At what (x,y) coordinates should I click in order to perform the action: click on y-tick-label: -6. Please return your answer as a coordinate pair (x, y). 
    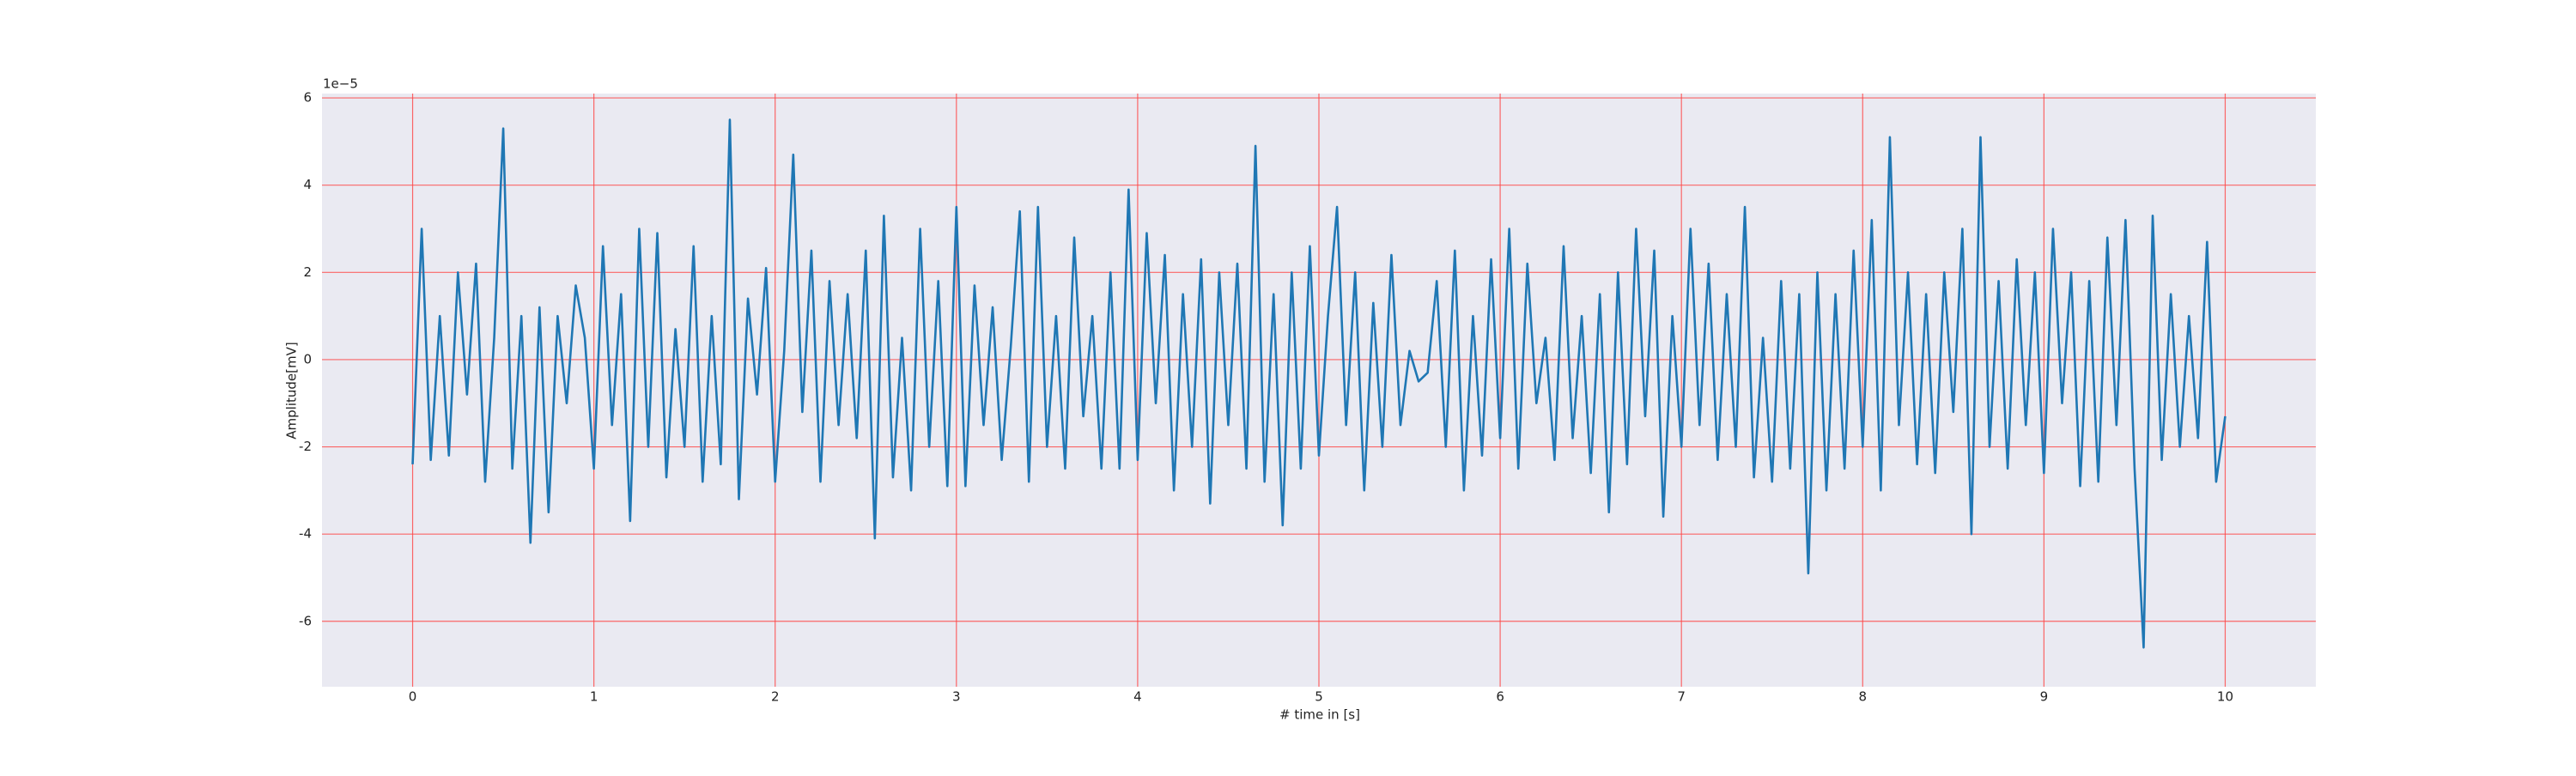
    Looking at the image, I should click on (305, 620).